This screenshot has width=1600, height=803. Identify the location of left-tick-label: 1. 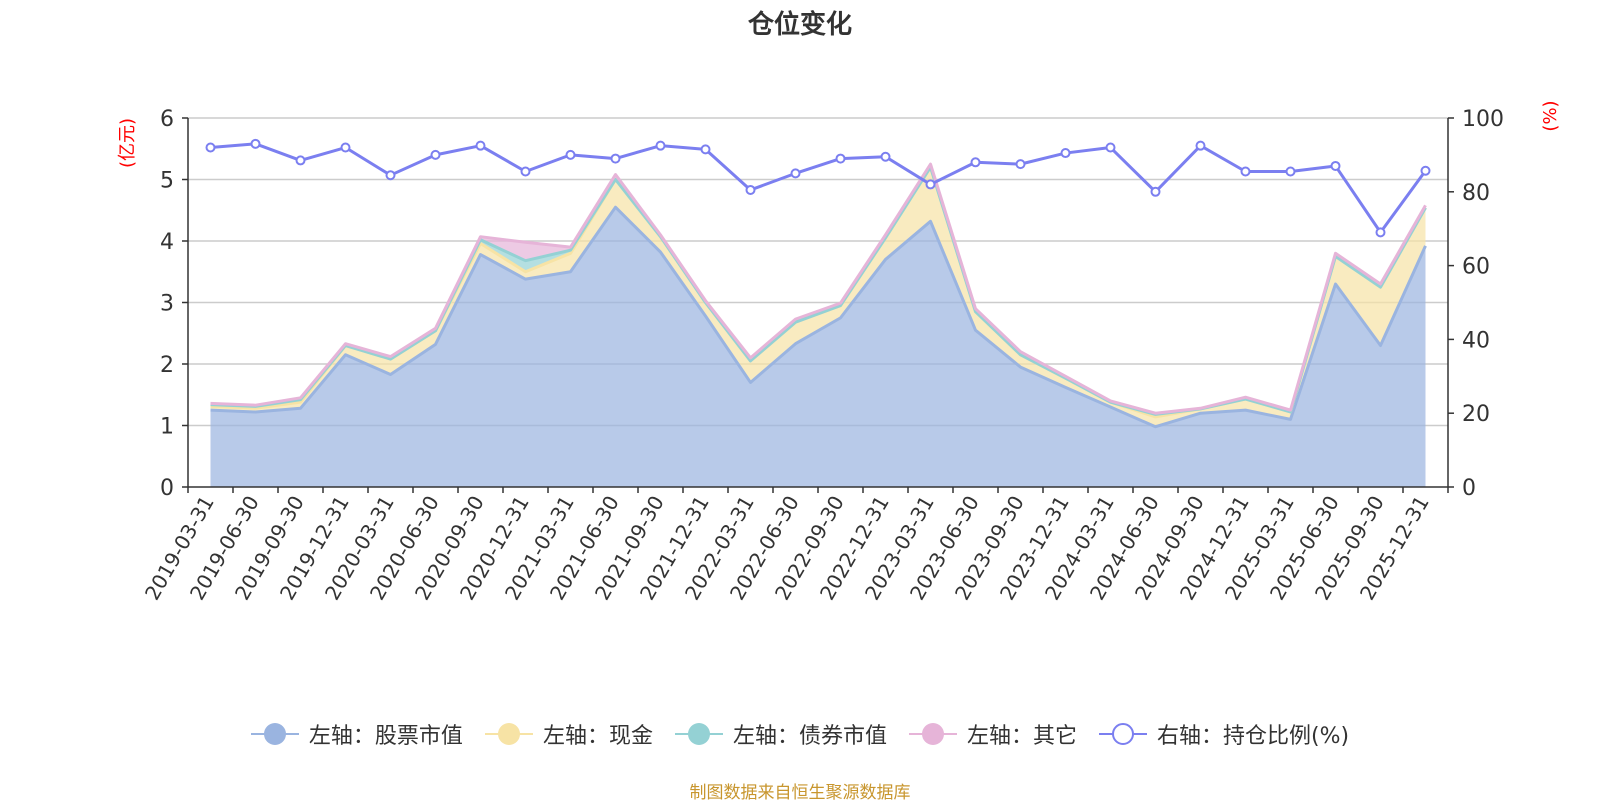
(167, 427).